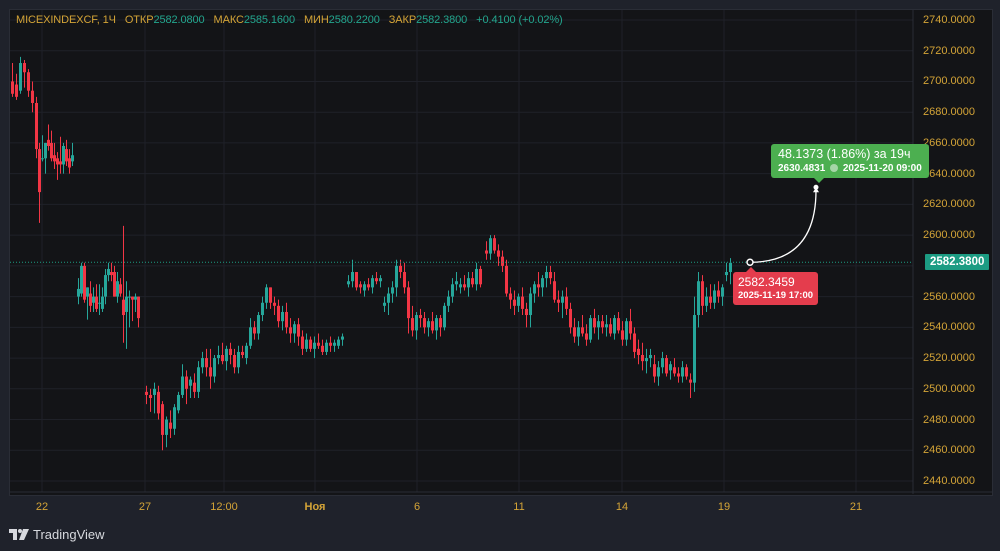 The image size is (1000, 551). Describe the element at coordinates (949, 296) in the screenshot. I see `price-tick: 2560.0000` at that location.